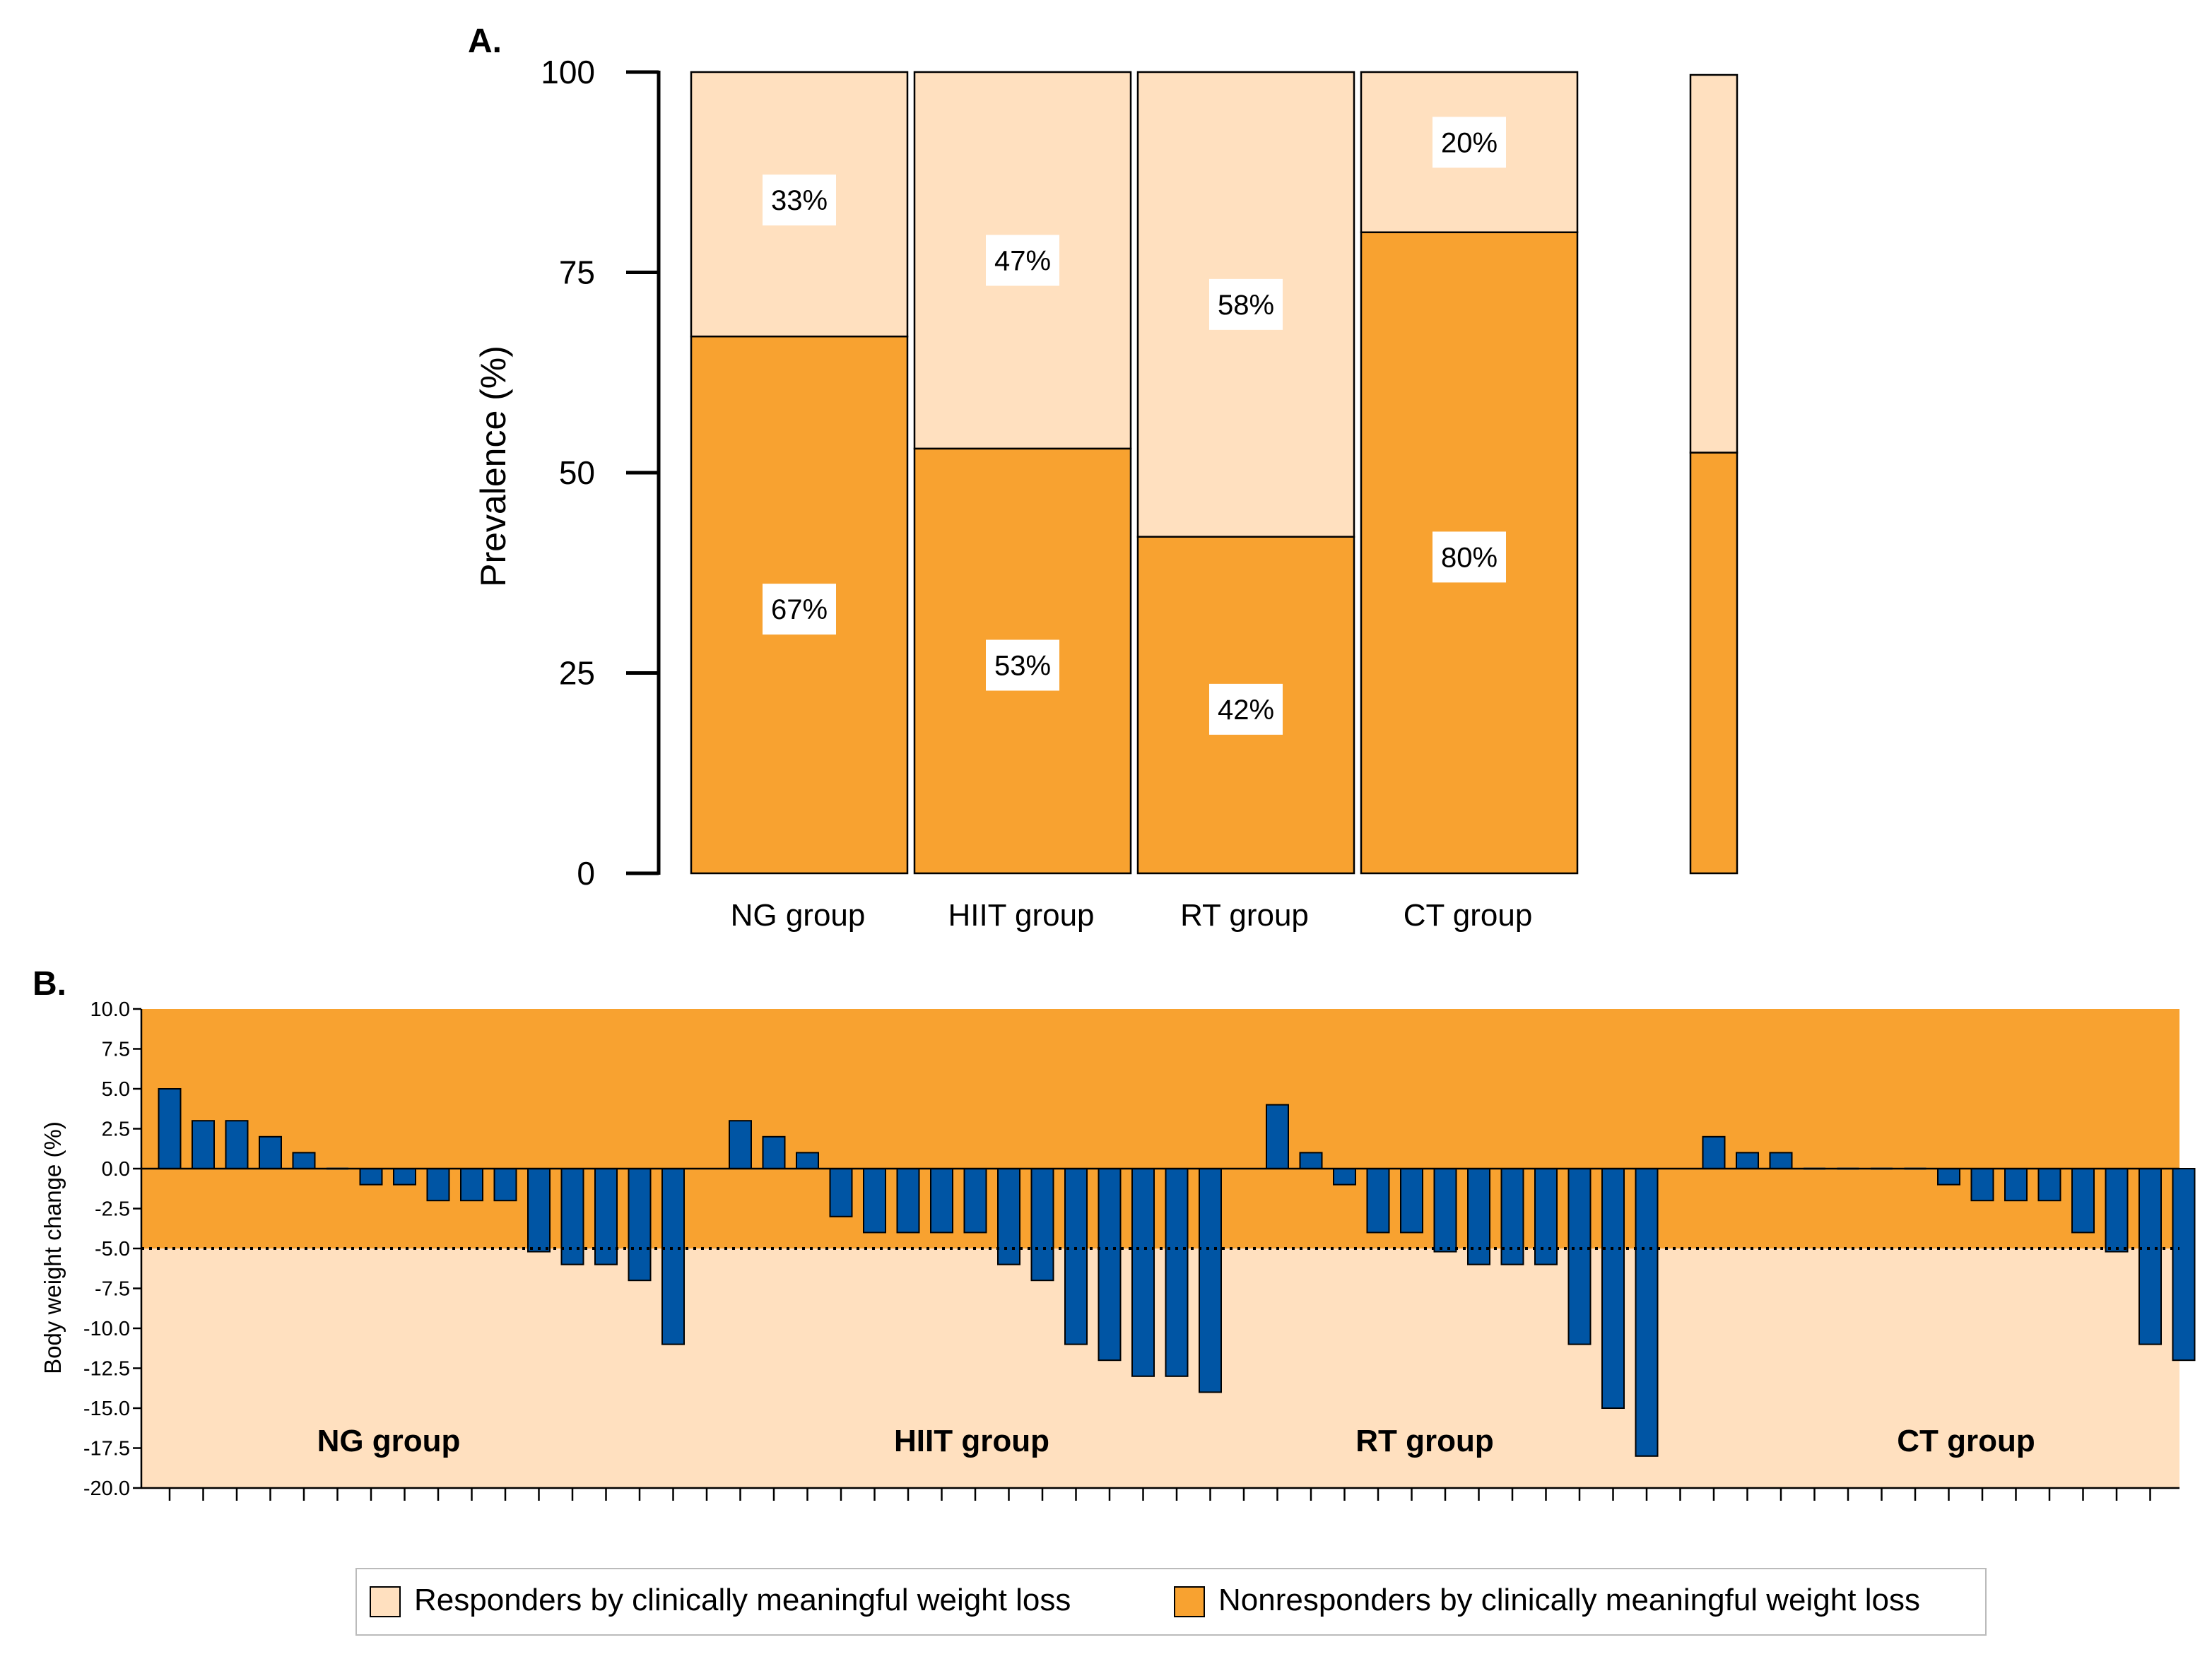 This screenshot has height=1659, width=2212. What do you see at coordinates (1424, 1441) in the screenshot?
I see `group-label: RT group` at bounding box center [1424, 1441].